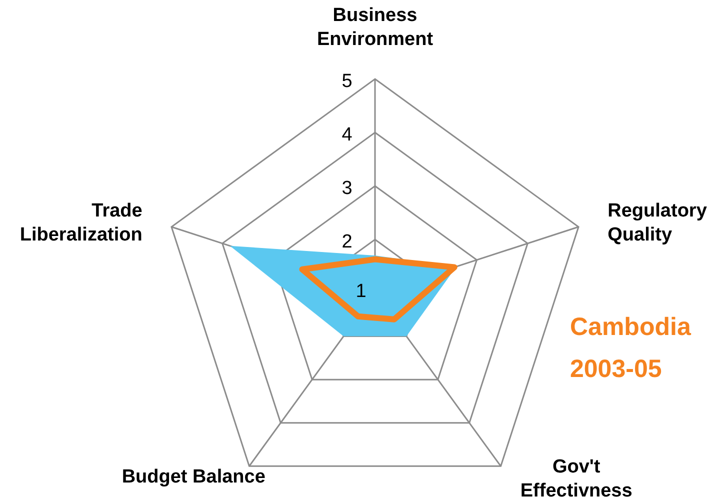  What do you see at coordinates (81, 223) in the screenshot?
I see `spoke-label: Trade Liberalization` at bounding box center [81, 223].